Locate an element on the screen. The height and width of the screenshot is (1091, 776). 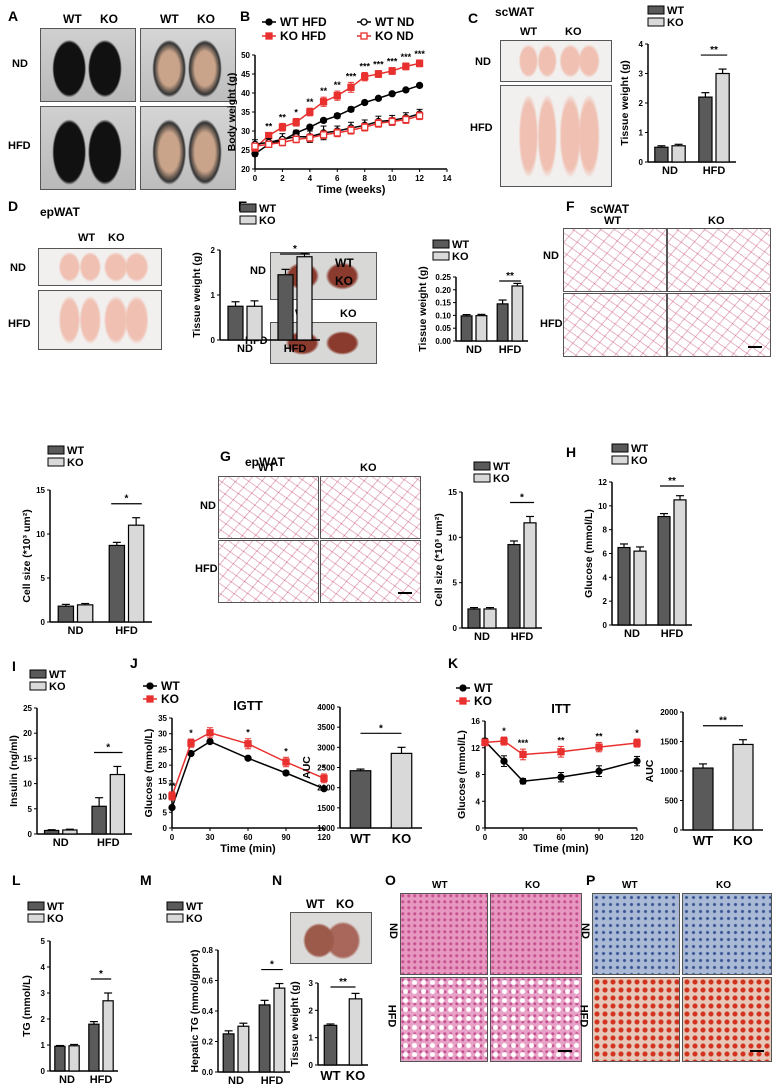
panel-label-f: F is located at coordinates (570, 206).